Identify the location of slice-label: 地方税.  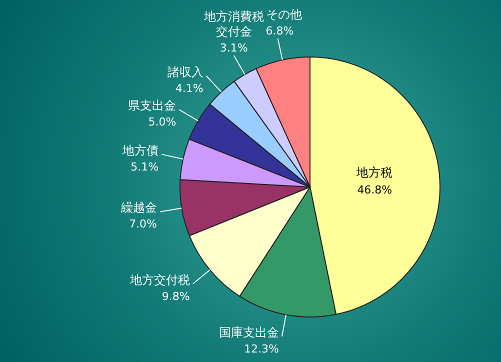
(374, 172).